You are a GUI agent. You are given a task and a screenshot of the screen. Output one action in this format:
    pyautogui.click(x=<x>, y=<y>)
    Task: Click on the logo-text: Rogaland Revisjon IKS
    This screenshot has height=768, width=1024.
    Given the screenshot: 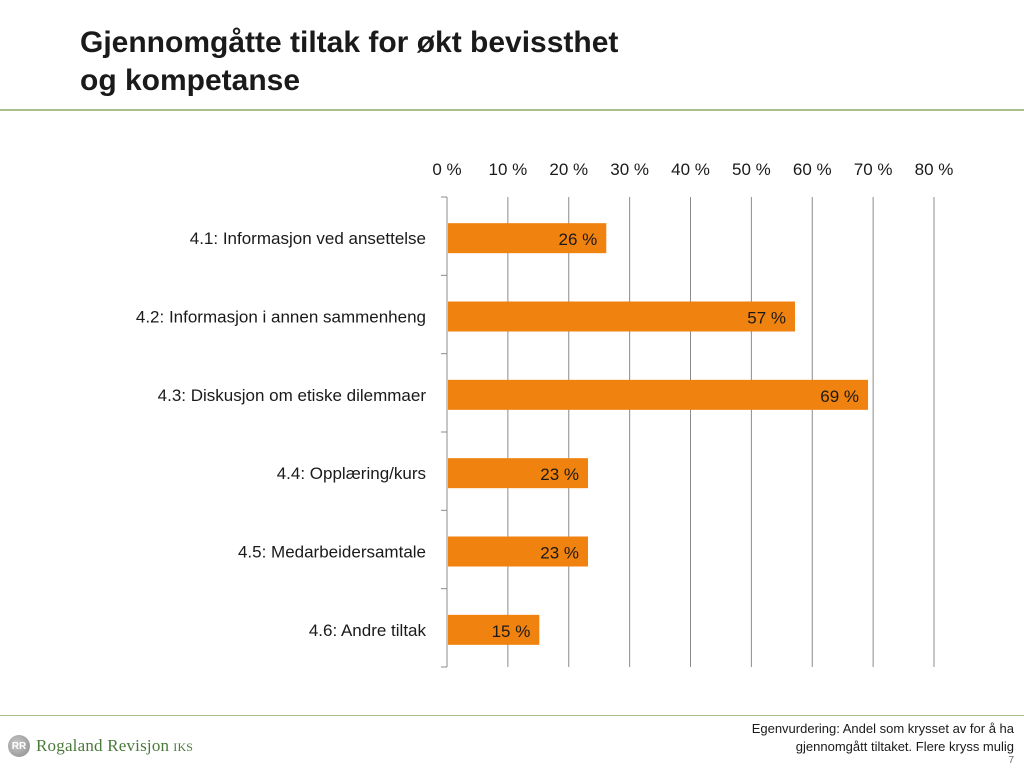 What is the action you would take?
    pyautogui.click(x=114, y=746)
    